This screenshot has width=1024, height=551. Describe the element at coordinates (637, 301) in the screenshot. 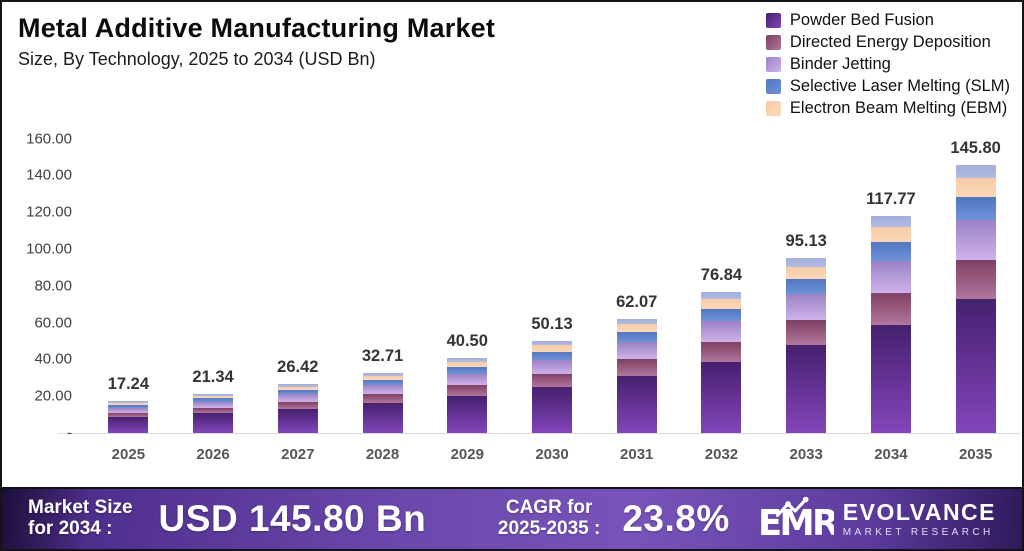

I see `bar-value-label: 62.07` at that location.